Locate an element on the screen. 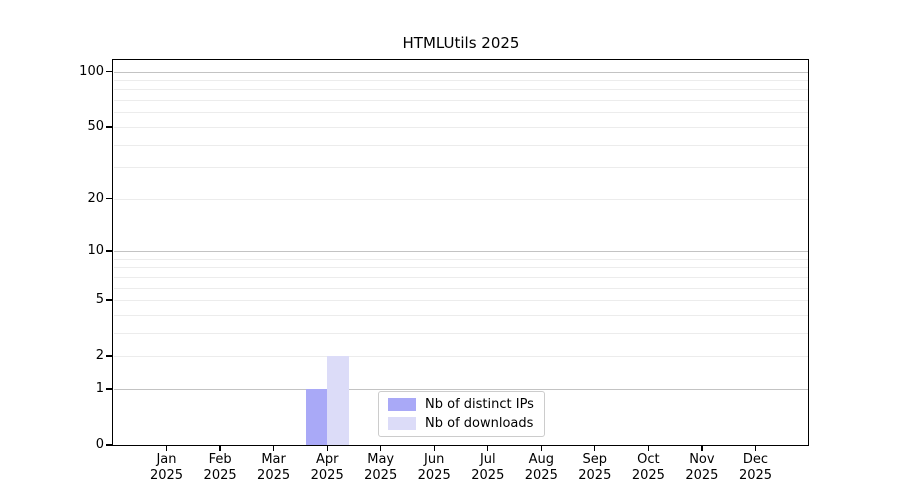  x-tick-label: Feb 2025 is located at coordinates (220, 468).